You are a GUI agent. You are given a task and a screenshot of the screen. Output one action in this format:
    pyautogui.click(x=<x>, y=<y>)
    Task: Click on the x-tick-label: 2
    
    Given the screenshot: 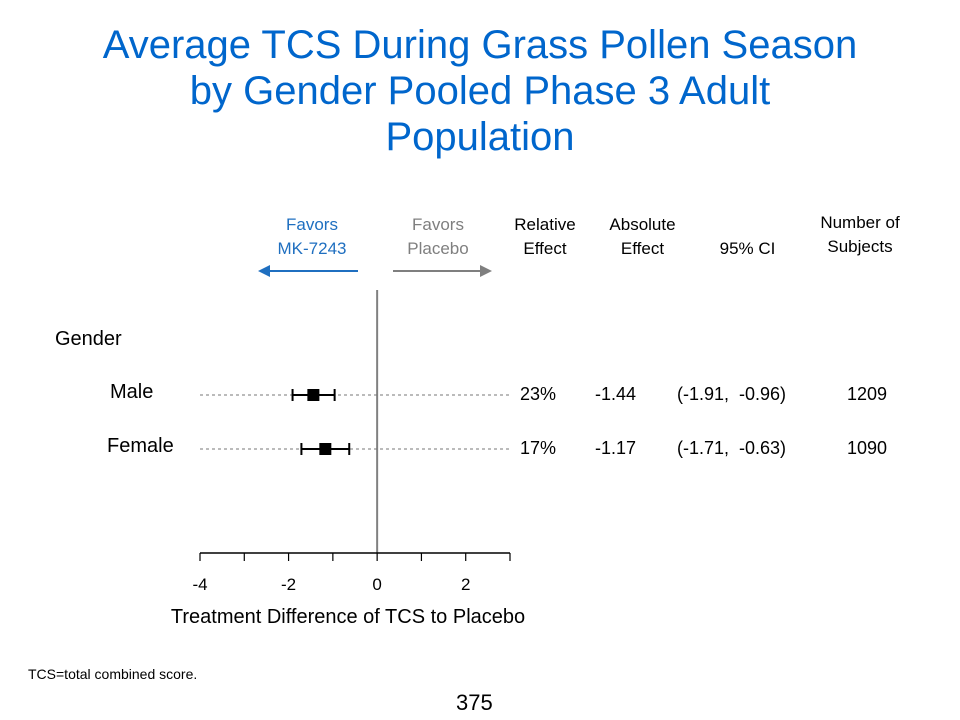 What is the action you would take?
    pyautogui.click(x=465, y=584)
    